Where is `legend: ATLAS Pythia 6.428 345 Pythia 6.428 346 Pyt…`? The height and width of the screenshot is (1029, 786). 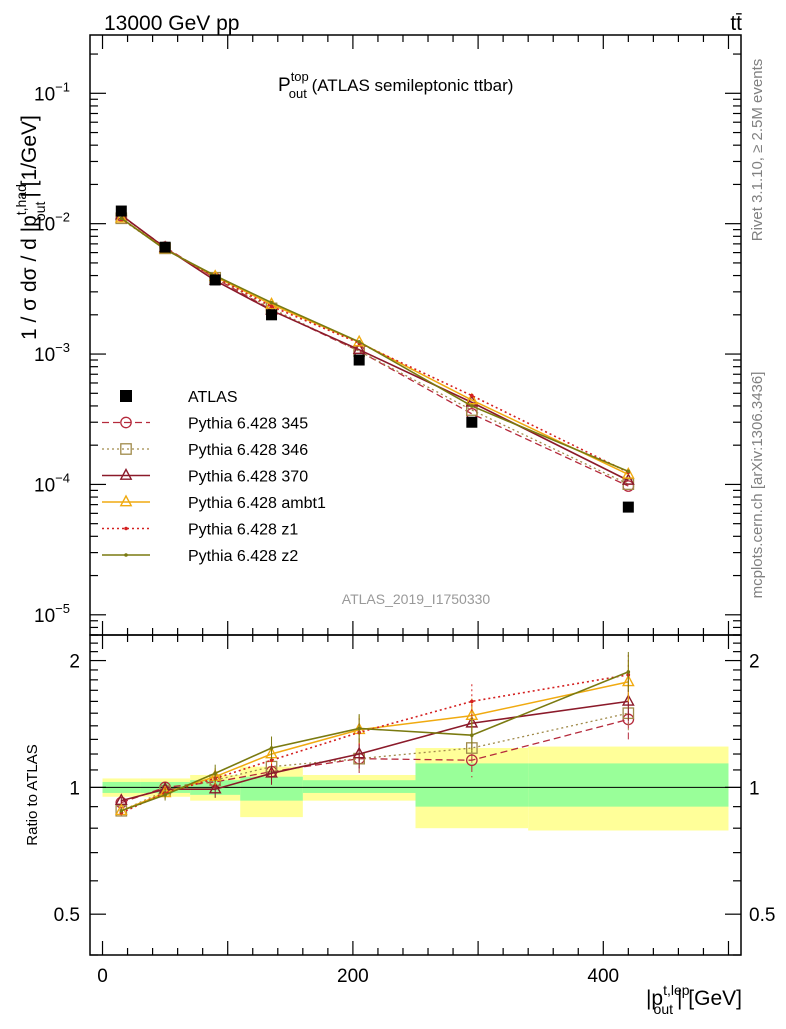
legend: ATLAS Pythia 6.428 345 Pythia 6.428 346 Pyt… is located at coordinates (214, 477).